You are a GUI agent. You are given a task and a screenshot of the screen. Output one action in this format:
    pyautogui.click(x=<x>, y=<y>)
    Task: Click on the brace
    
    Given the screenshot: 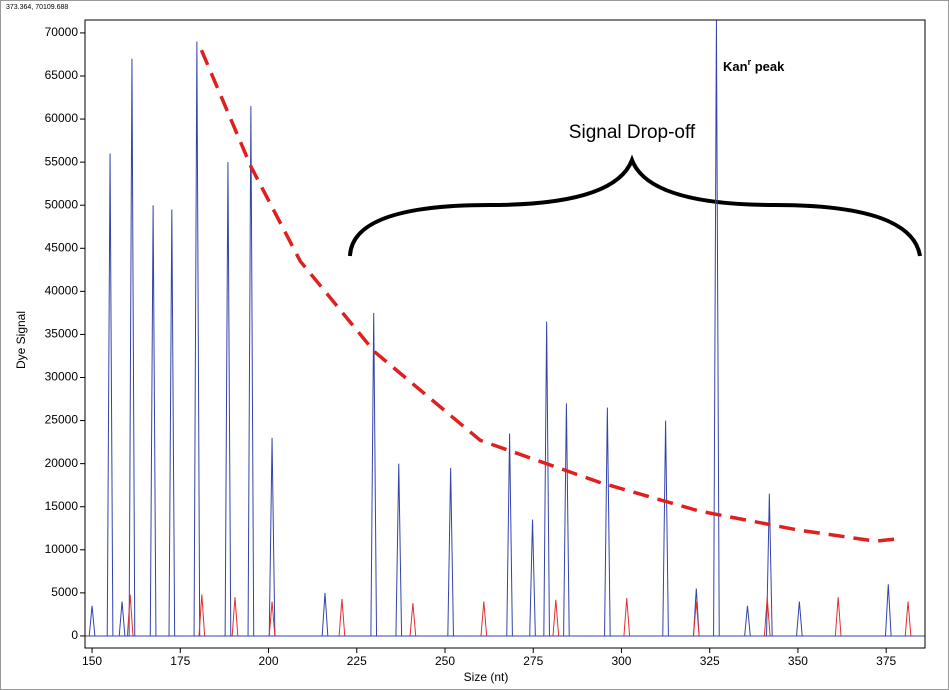 What is the action you would take?
    pyautogui.click(x=635, y=205)
    